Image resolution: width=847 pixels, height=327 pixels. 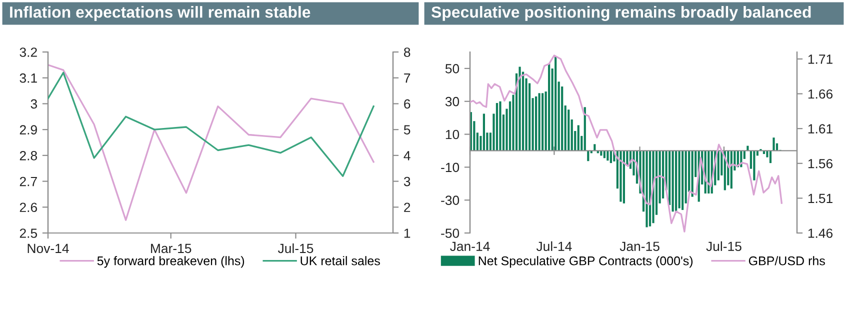 What do you see at coordinates (29, 207) in the screenshot?
I see `y-tick-label: 2.6` at bounding box center [29, 207].